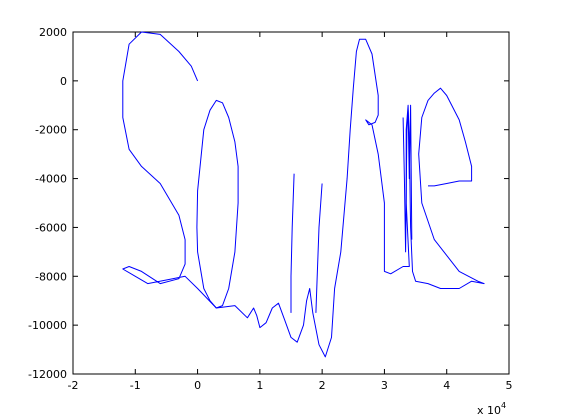 The image size is (561, 420). What do you see at coordinates (73, 385) in the screenshot?
I see `x-tick-label: -2` at bounding box center [73, 385].